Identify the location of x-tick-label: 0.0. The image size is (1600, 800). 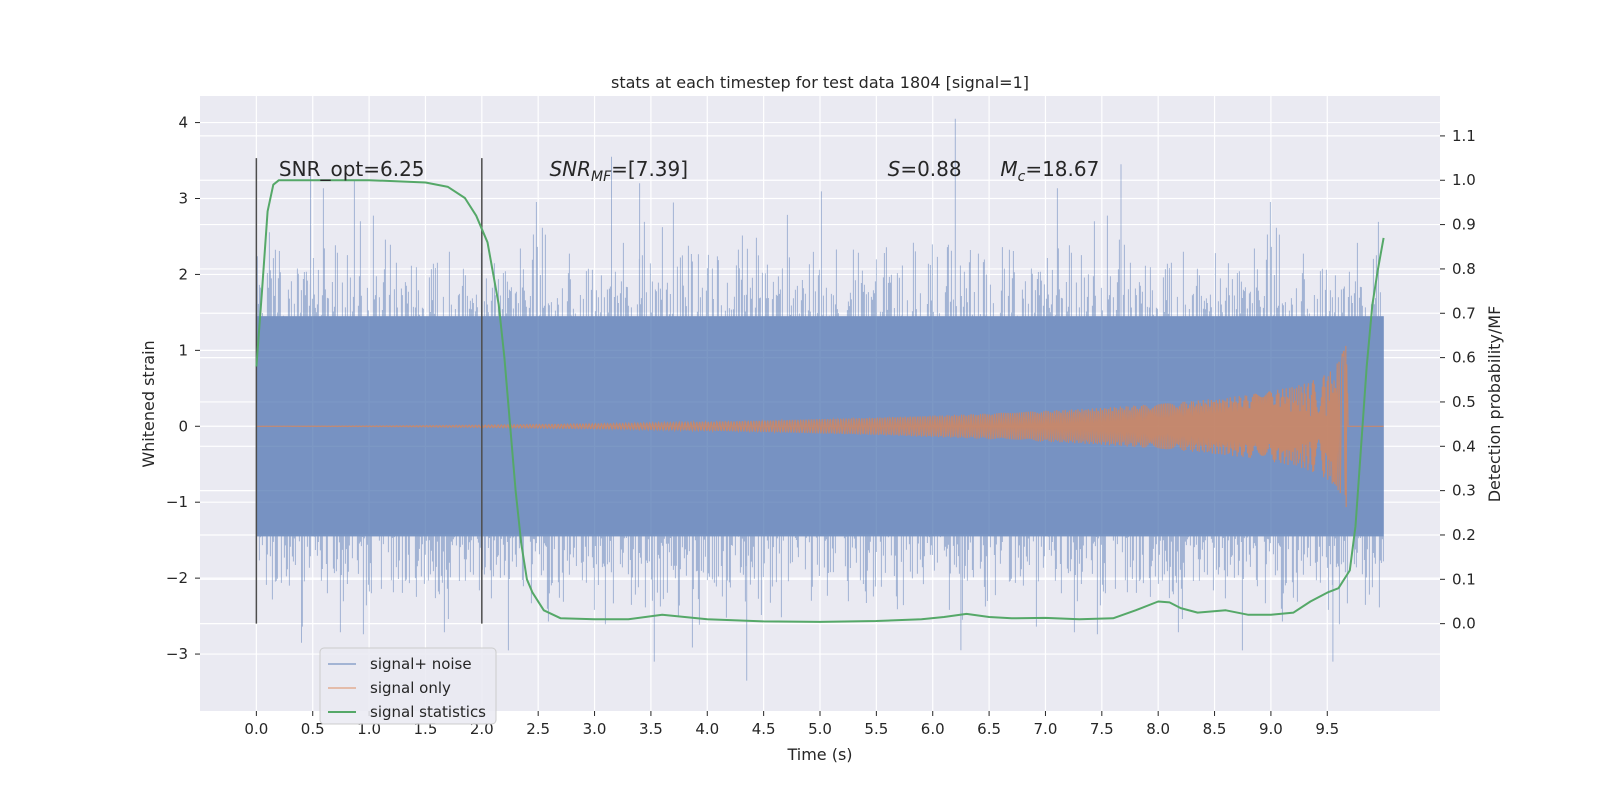
(256, 729).